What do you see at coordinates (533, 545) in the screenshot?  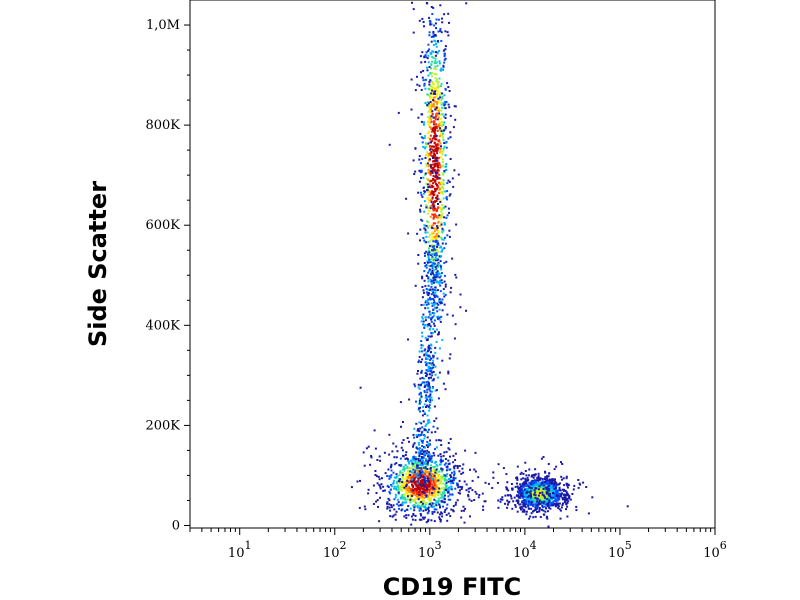 I see `x-tick-exponent: 4` at bounding box center [533, 545].